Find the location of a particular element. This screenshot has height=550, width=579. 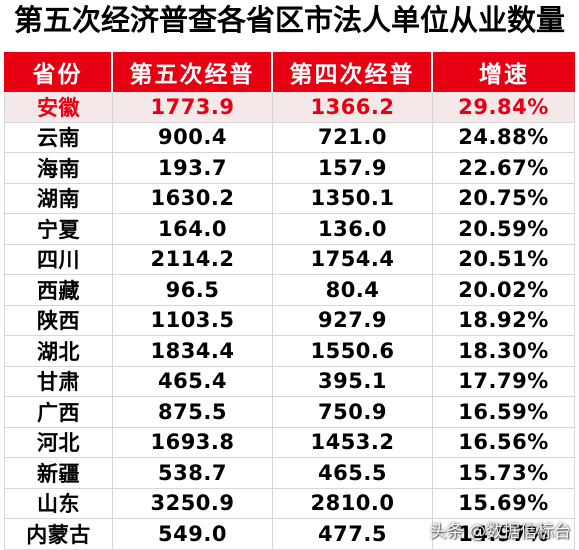

cell-fifth-census: 1630.2 is located at coordinates (193, 198).